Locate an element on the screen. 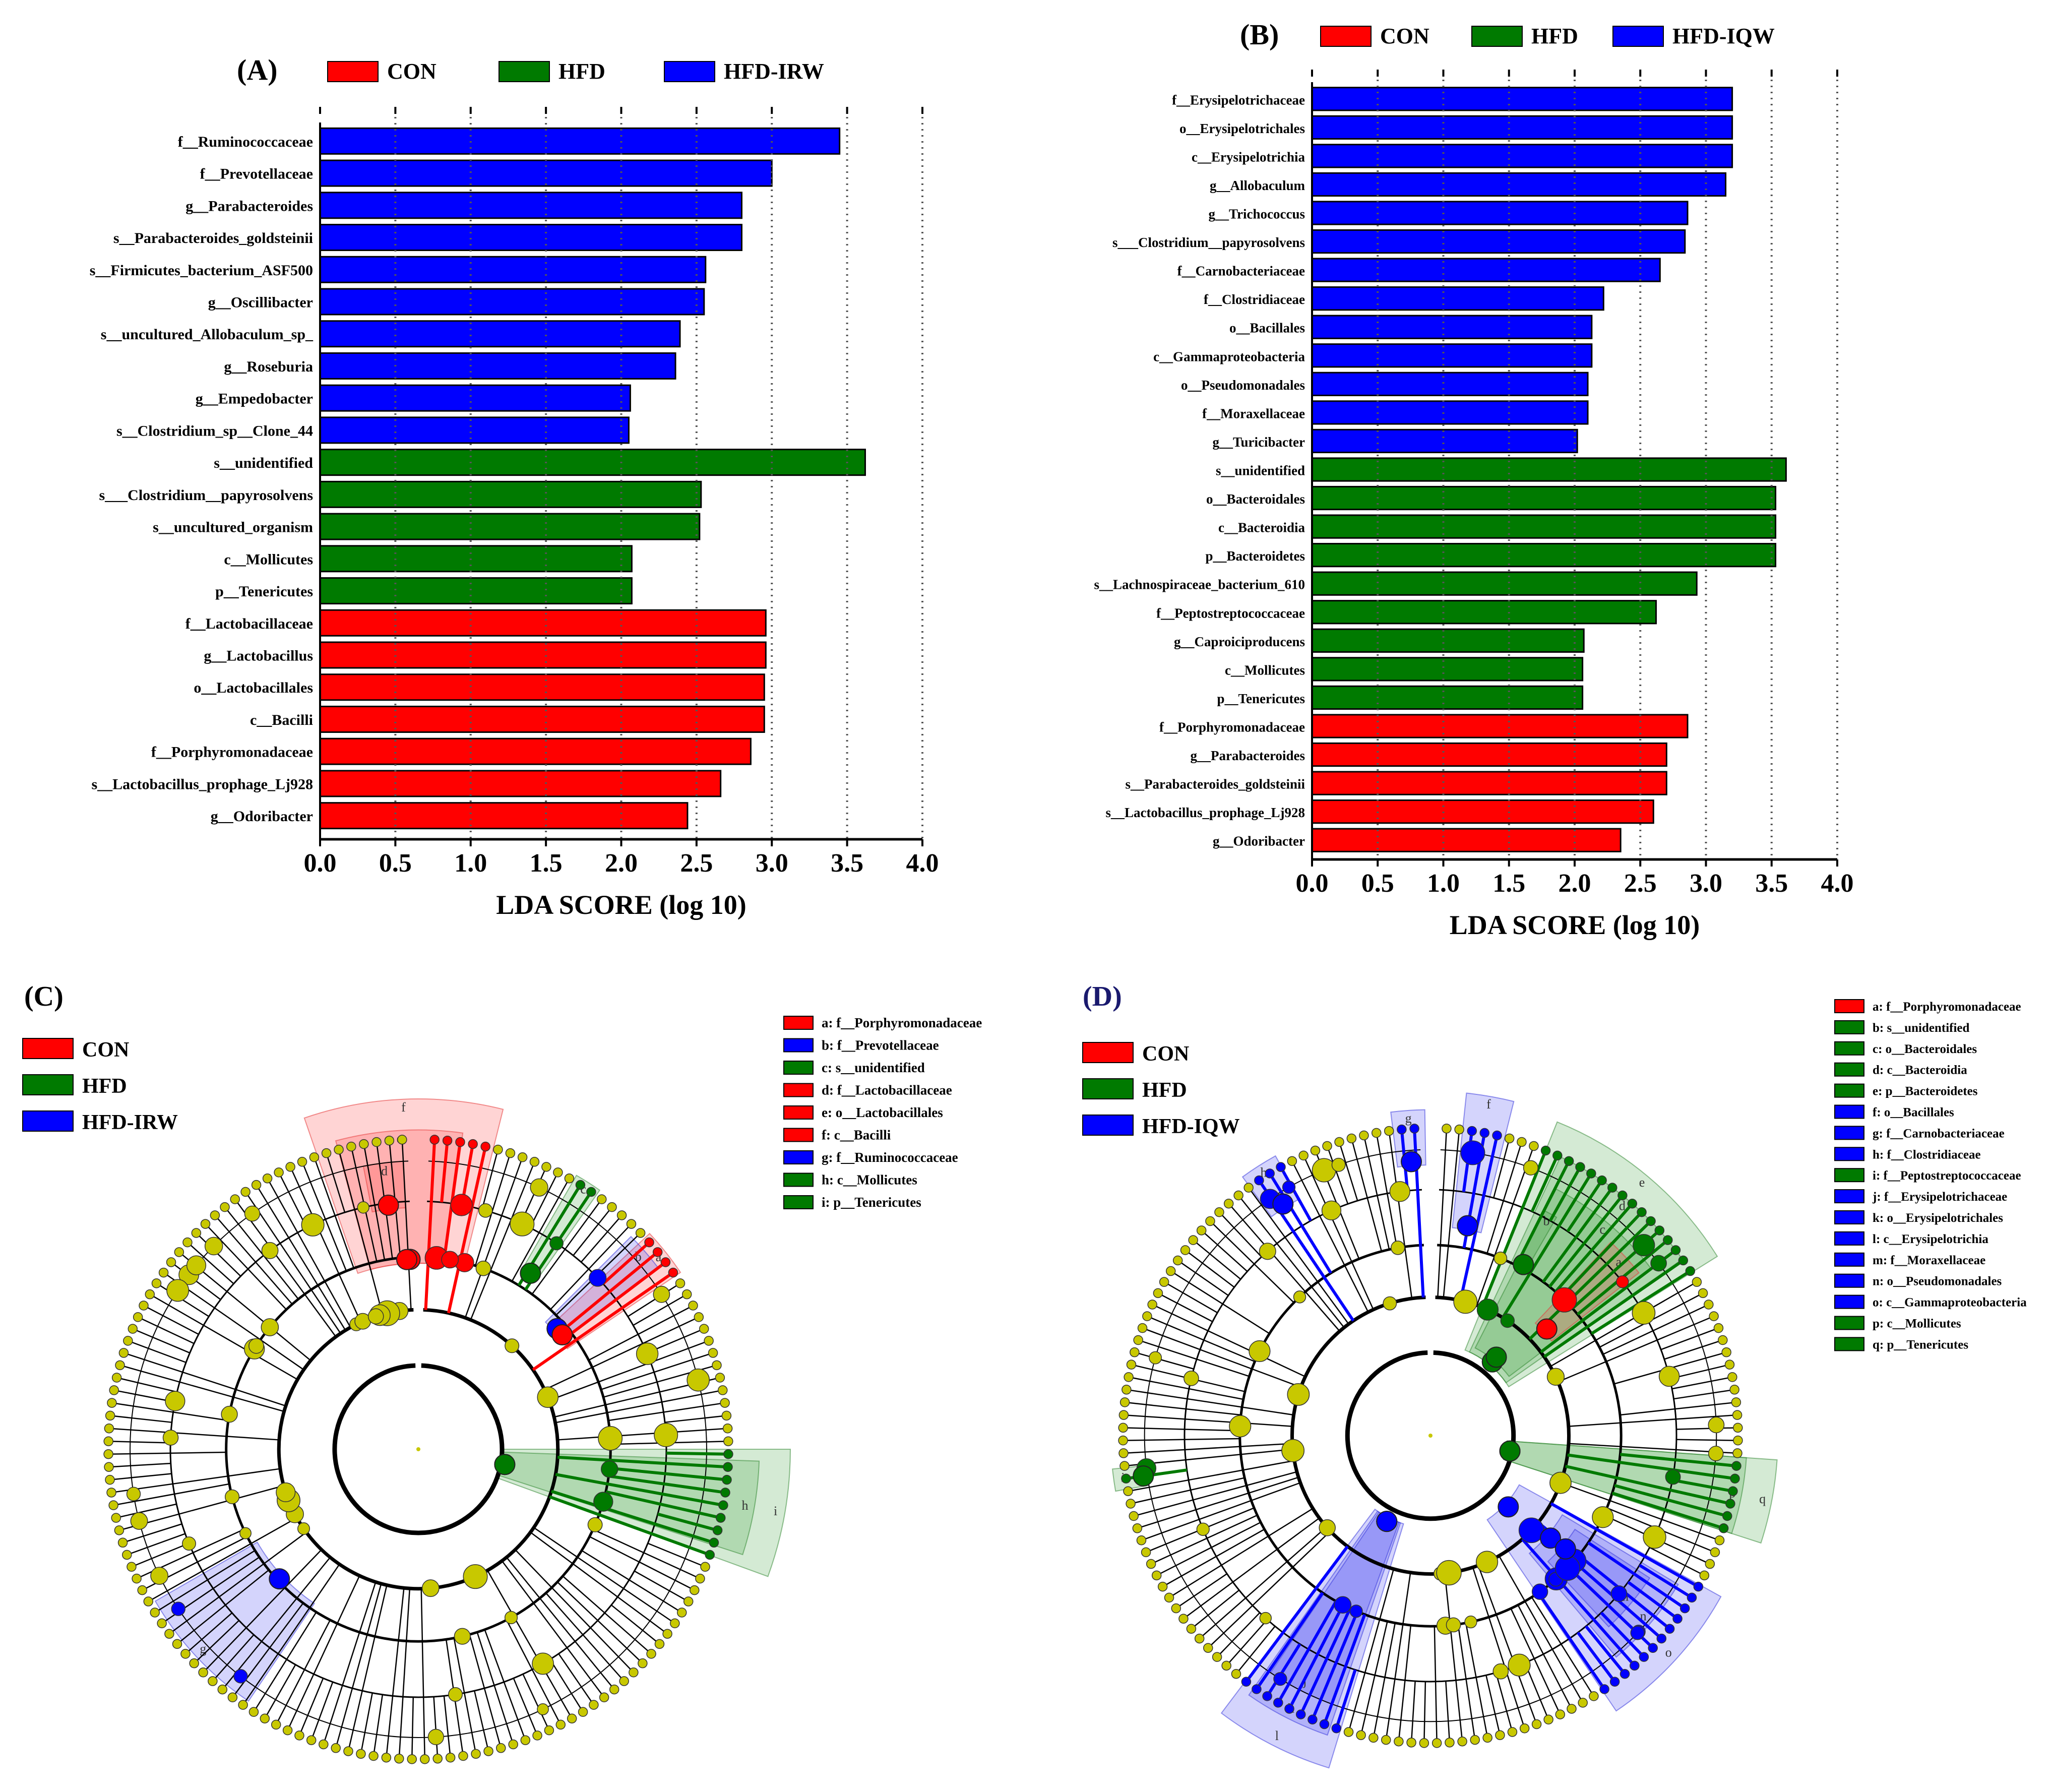 Image resolution: width=2055 pixels, height=1792 pixels. root-node is located at coordinates (1430, 1436).